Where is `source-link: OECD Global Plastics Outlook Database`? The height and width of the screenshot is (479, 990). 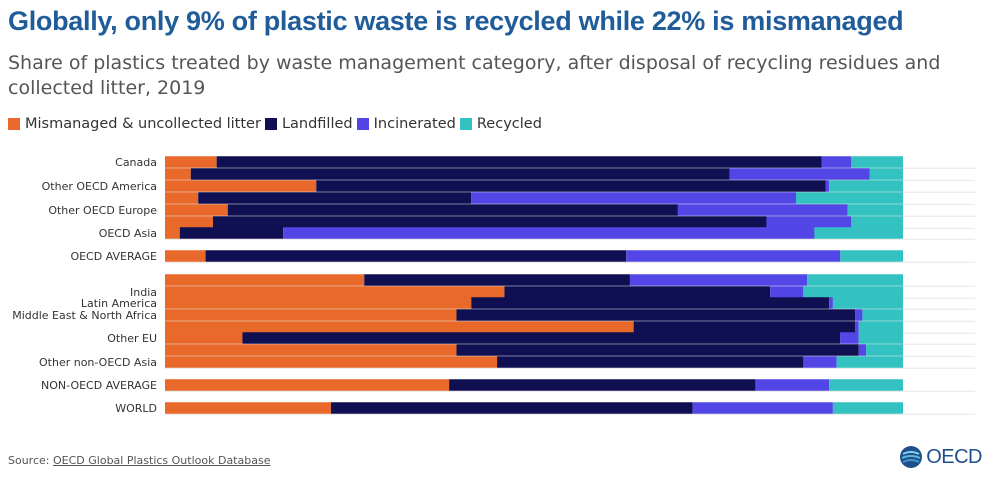 source-link: OECD Global Plastics Outlook Database is located at coordinates (162, 460).